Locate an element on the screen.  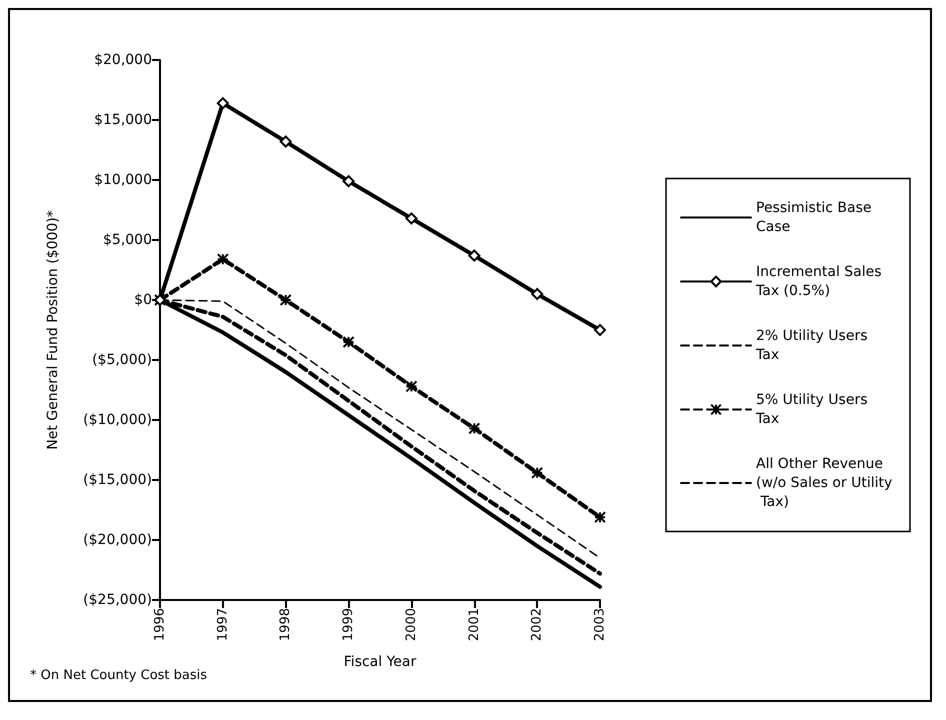
x-tick-label: 1998 is located at coordinates (286, 625).